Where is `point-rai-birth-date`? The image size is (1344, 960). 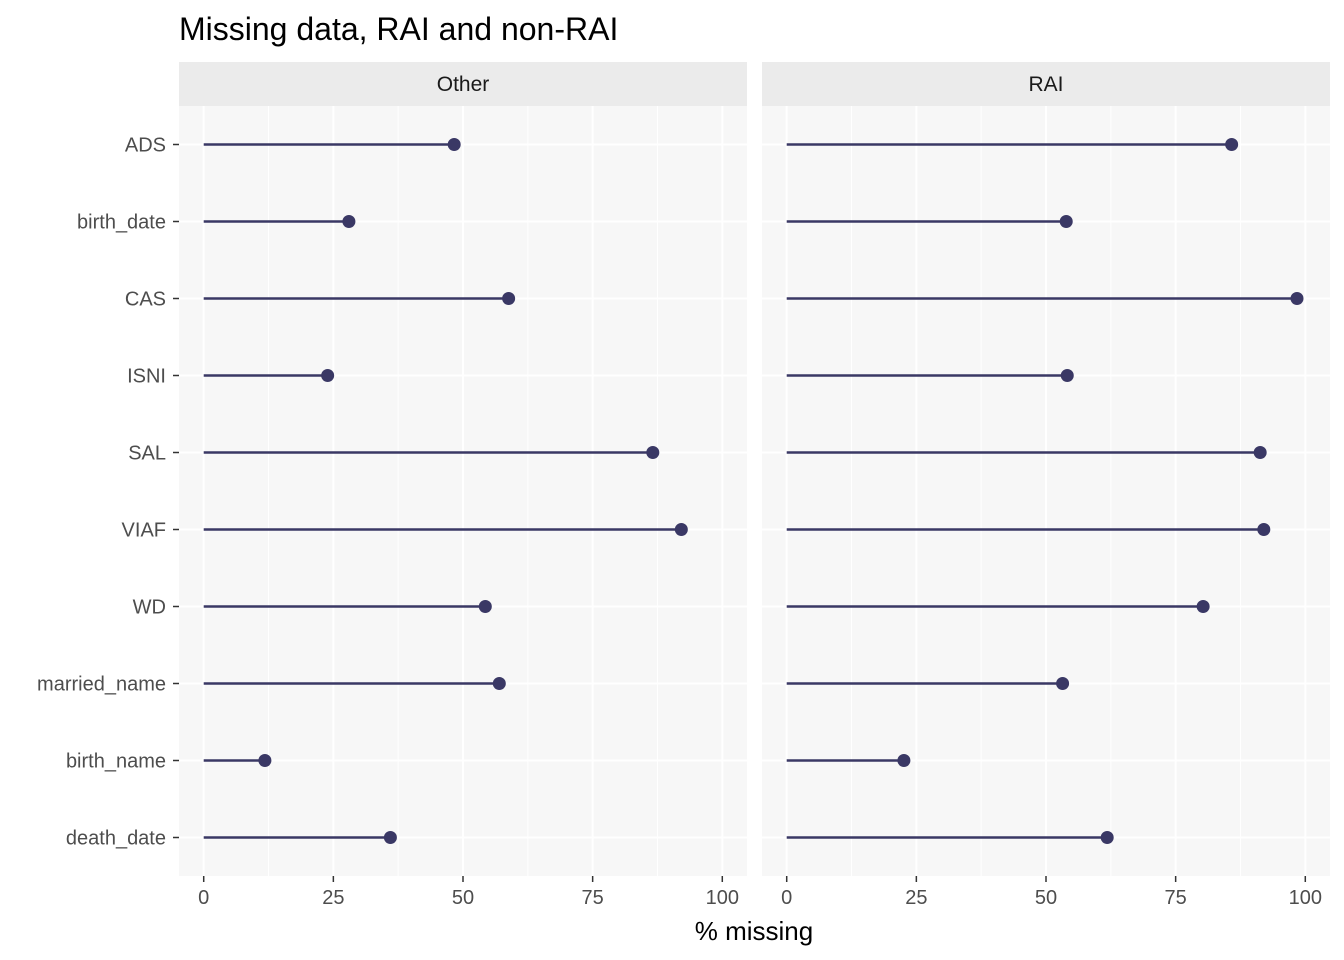
point-rai-birth-date is located at coordinates (1066, 221).